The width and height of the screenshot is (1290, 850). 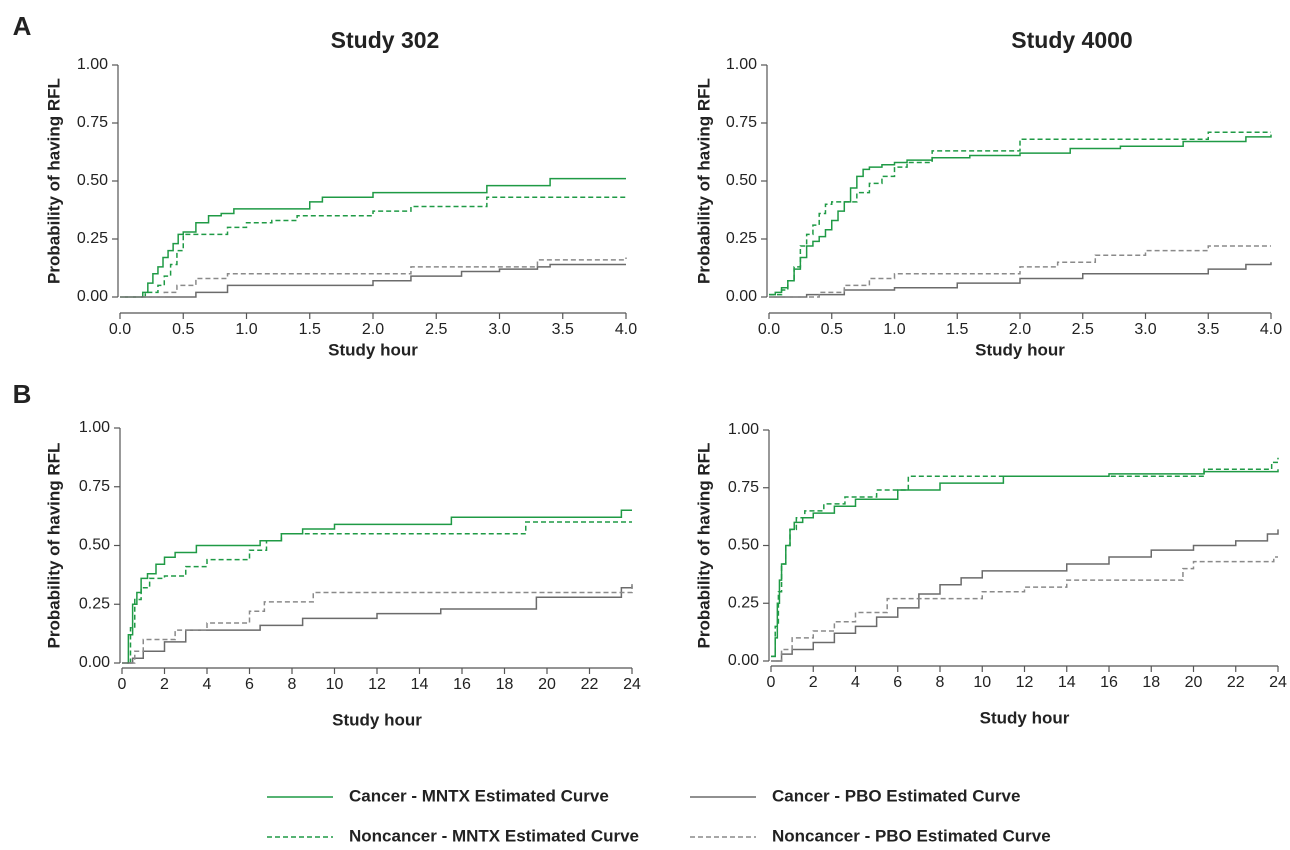 What do you see at coordinates (22, 26) in the screenshot?
I see `panel-label: A` at bounding box center [22, 26].